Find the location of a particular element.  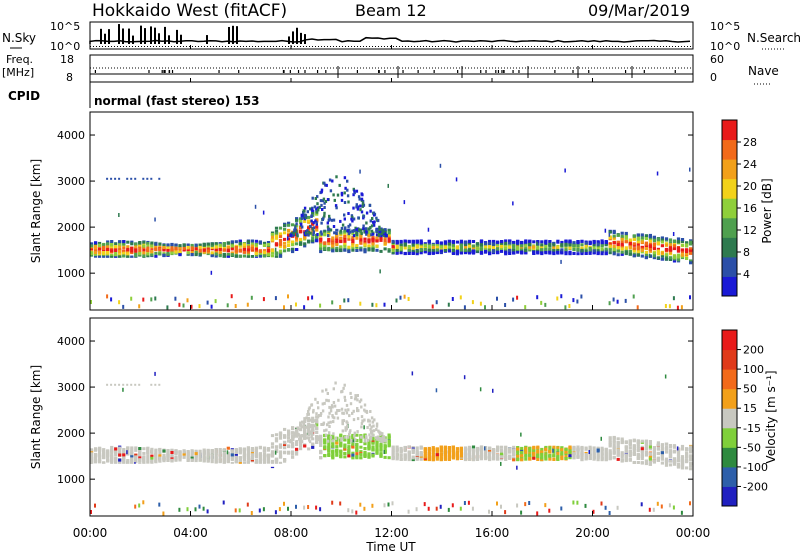

power-ylabel: Slant Range [km] is located at coordinates (36, 211).